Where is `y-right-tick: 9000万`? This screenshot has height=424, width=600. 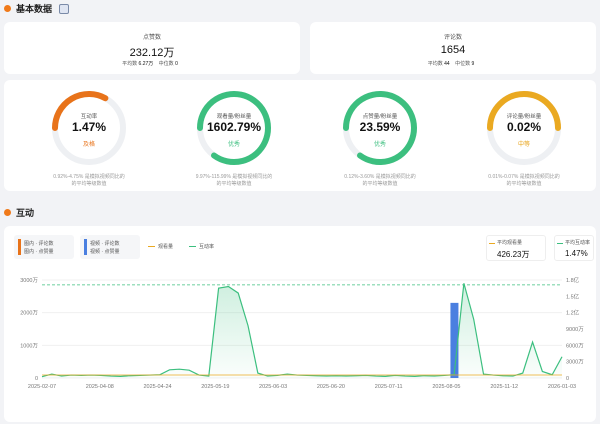 y-right-tick: 9000万 is located at coordinates (575, 329).